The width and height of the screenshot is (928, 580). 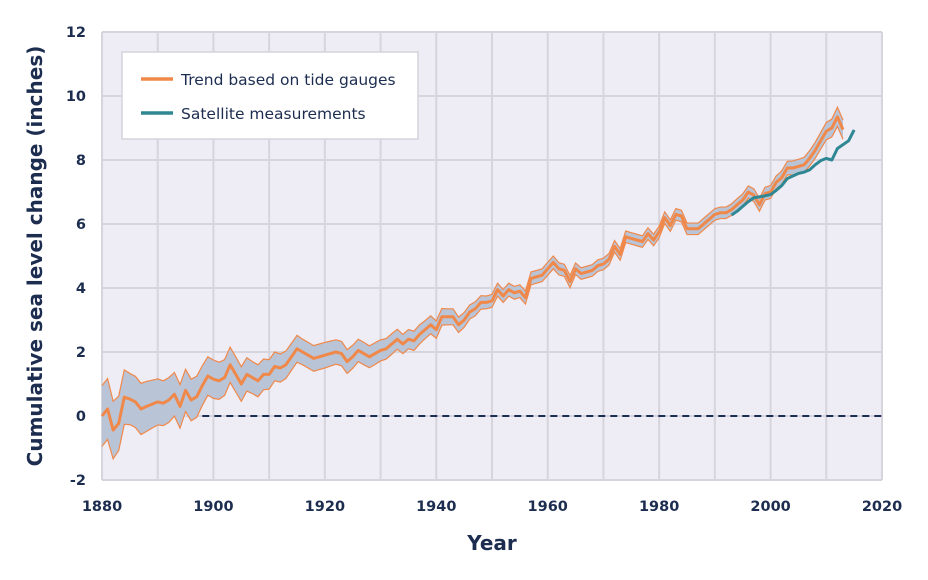 I want to click on x-tick-label: 1980, so click(x=659, y=507).